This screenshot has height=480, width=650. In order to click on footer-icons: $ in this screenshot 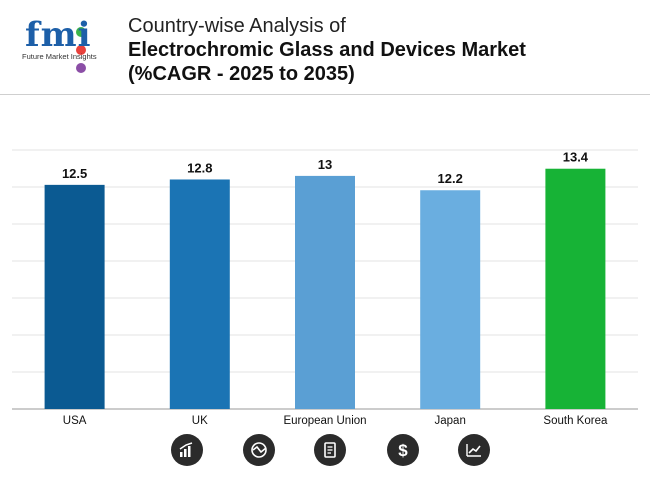, I will do `click(325, 453)`.